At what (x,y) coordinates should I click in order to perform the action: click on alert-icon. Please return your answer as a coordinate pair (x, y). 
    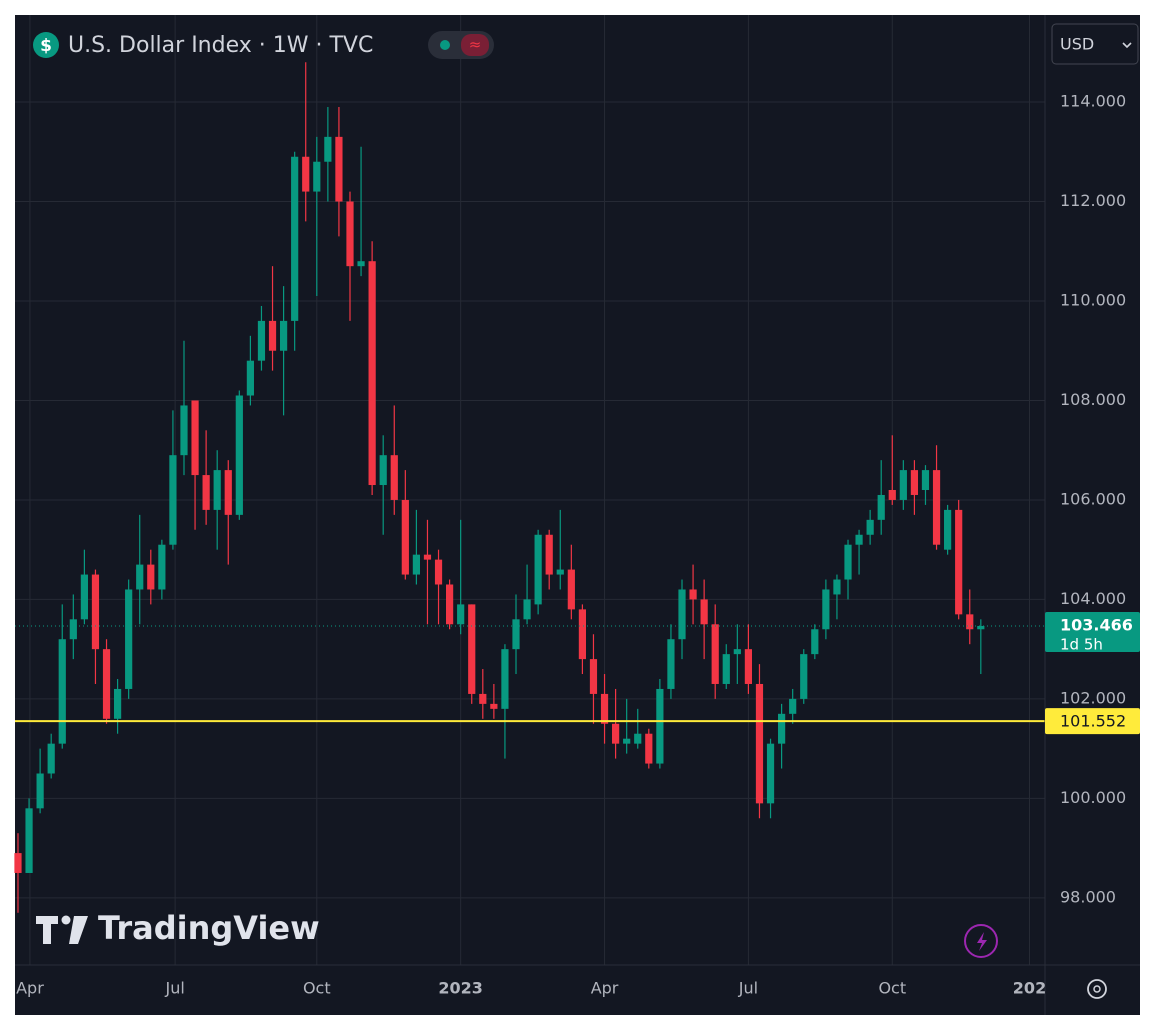
    Looking at the image, I should click on (982, 941).